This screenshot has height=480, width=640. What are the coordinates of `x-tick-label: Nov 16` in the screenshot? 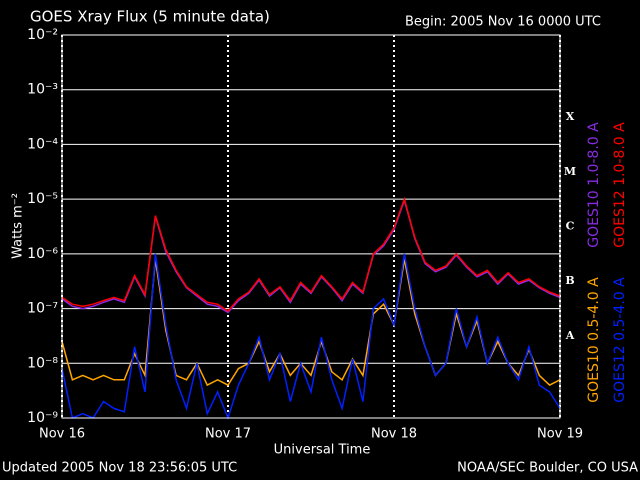 It's located at (62, 434).